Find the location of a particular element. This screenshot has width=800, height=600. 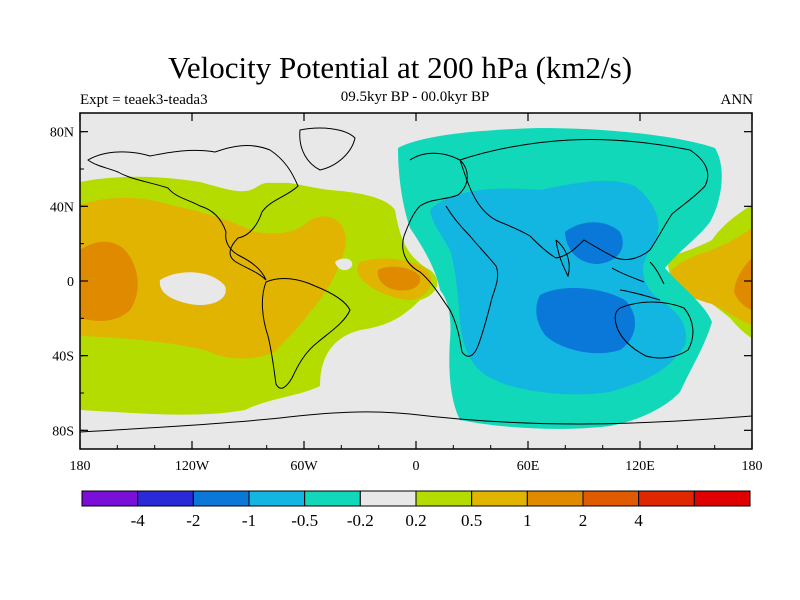

colorbar-label: 4 is located at coordinates (638, 520).